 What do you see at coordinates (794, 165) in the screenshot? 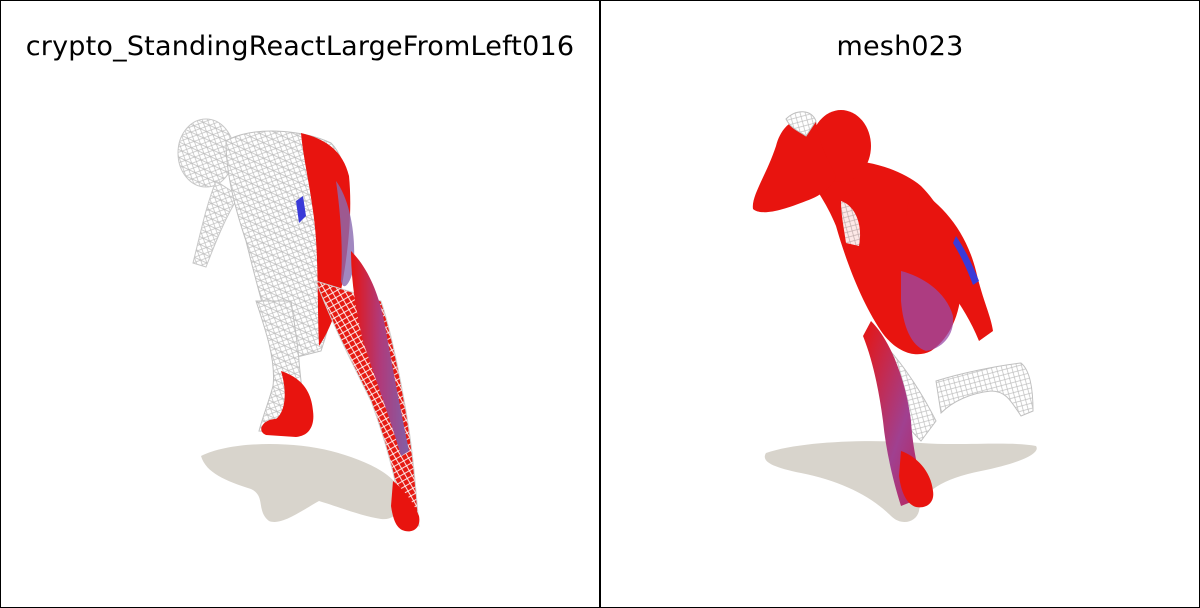
I see `raised-arm-red` at bounding box center [794, 165].